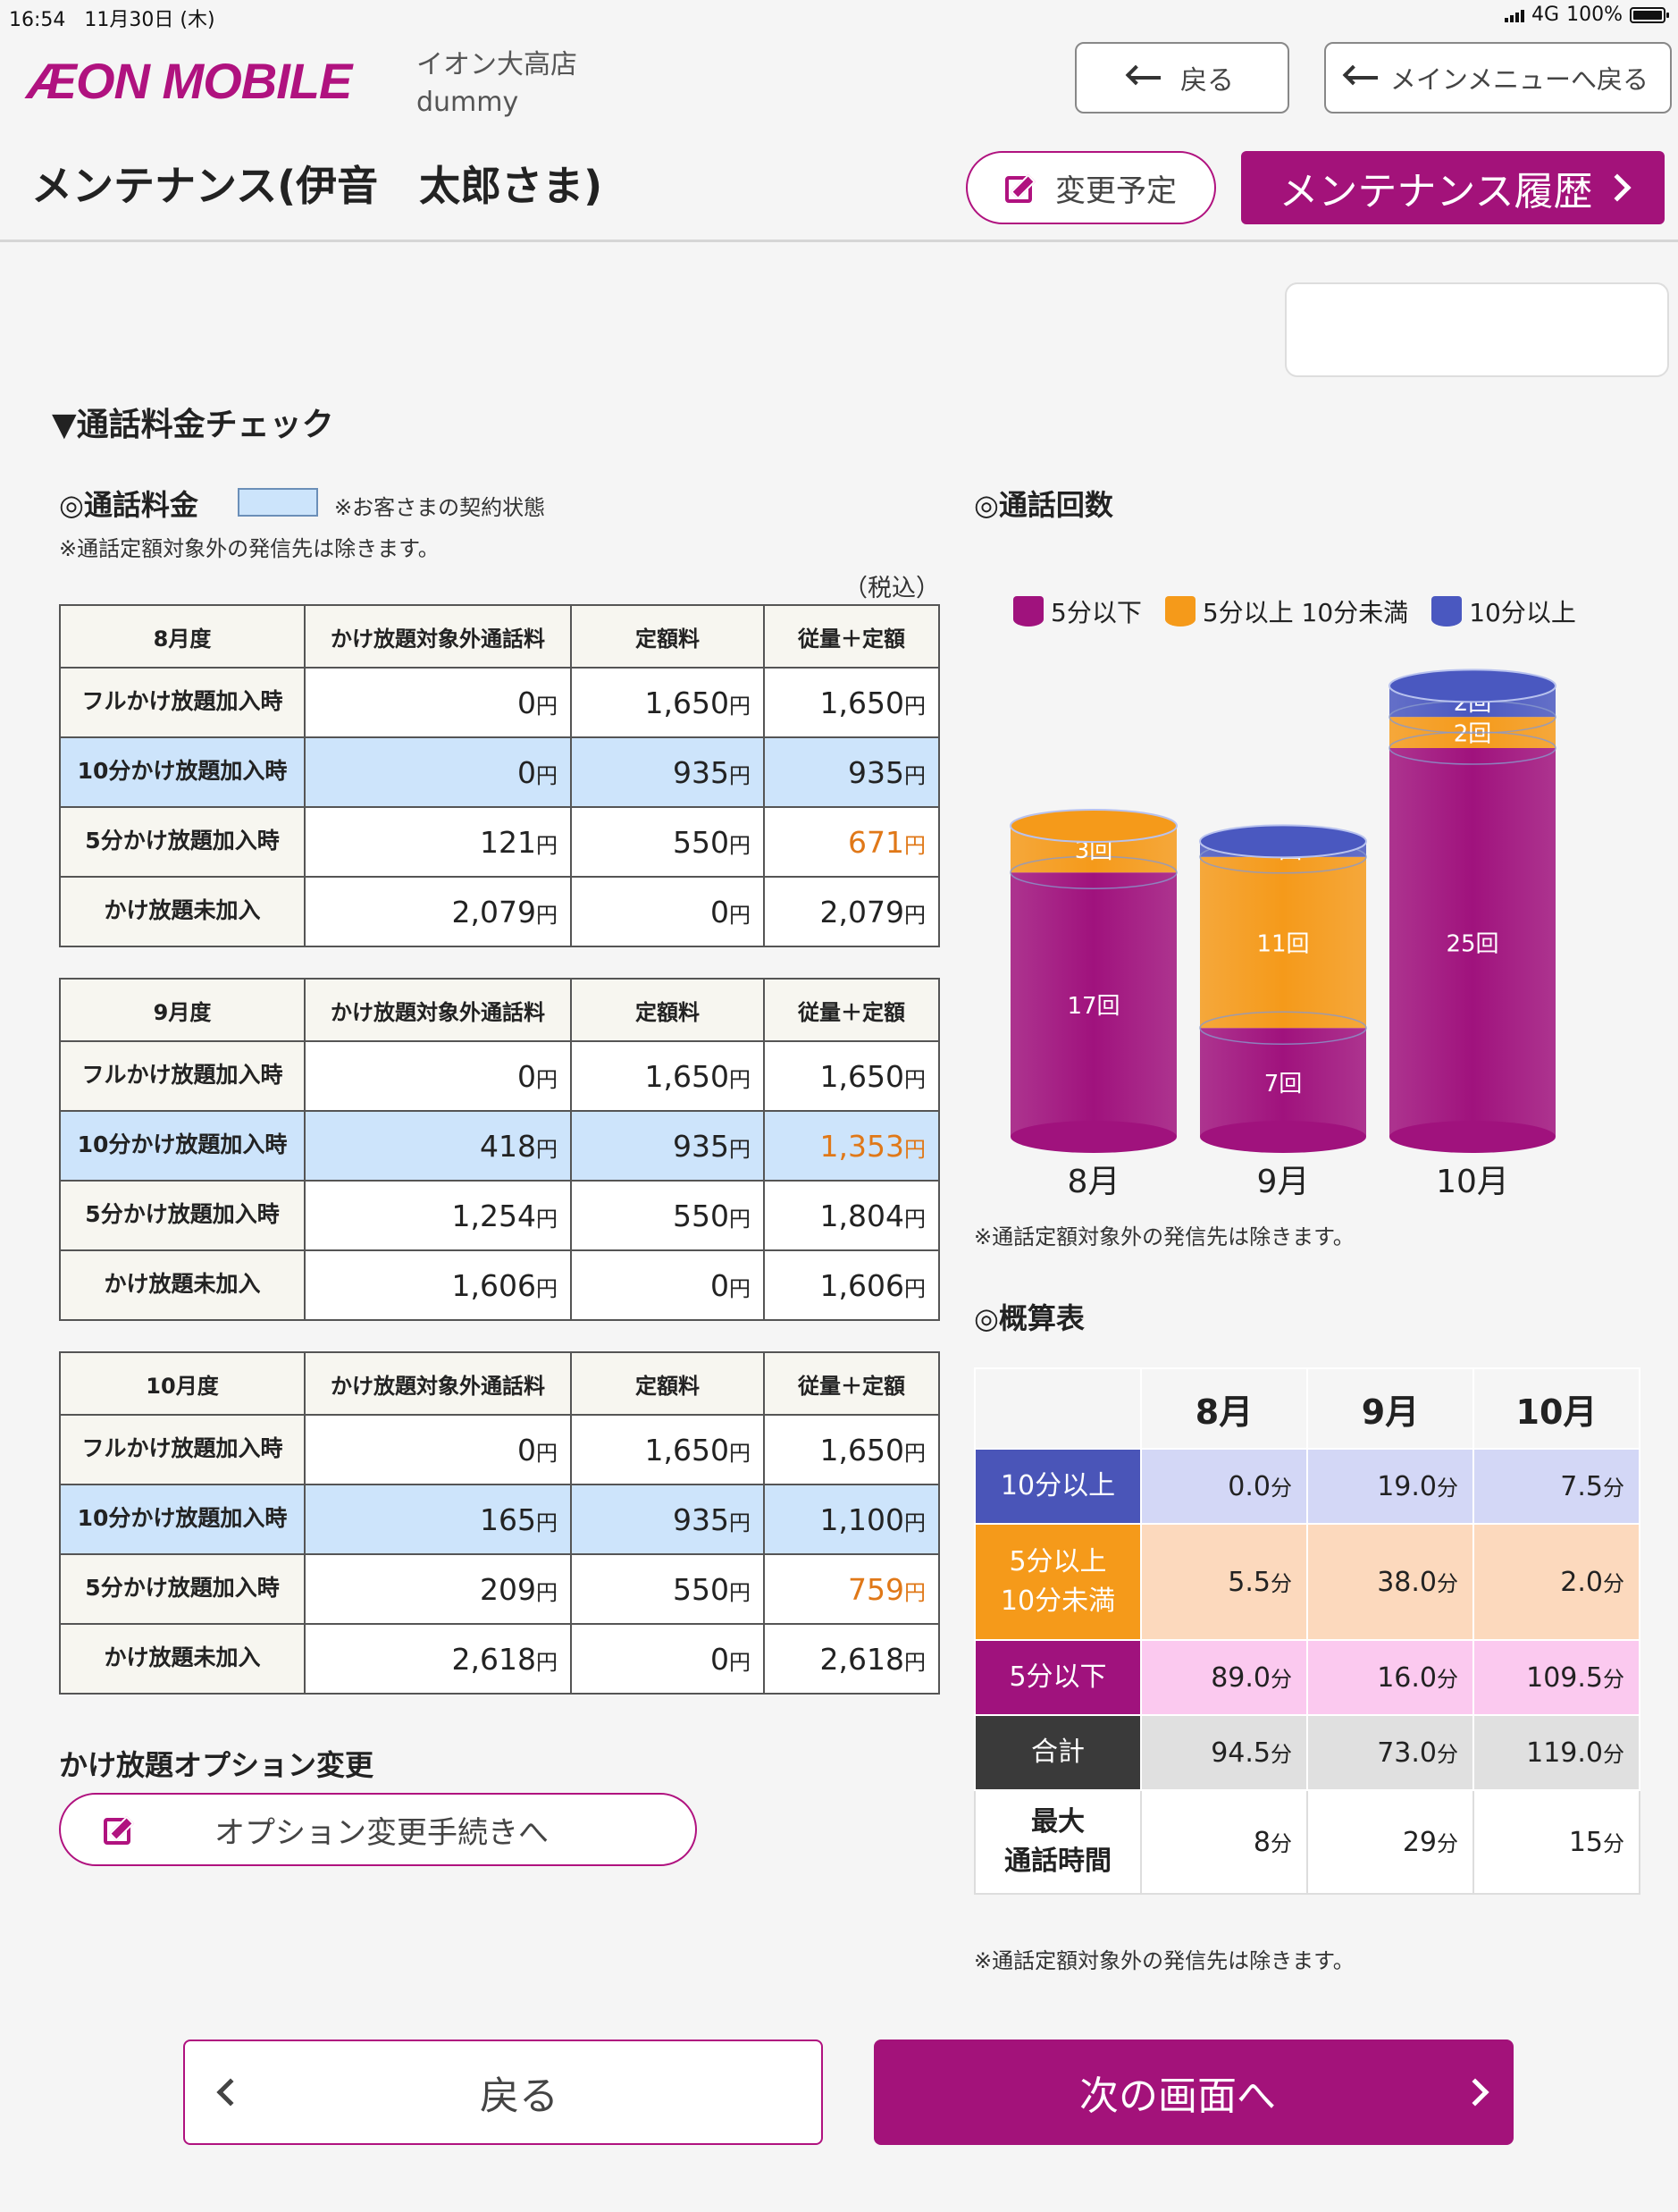 This screenshot has width=1678, height=2212. Describe the element at coordinates (496, 64) in the screenshot. I see `store-name: イオン大高店` at that location.